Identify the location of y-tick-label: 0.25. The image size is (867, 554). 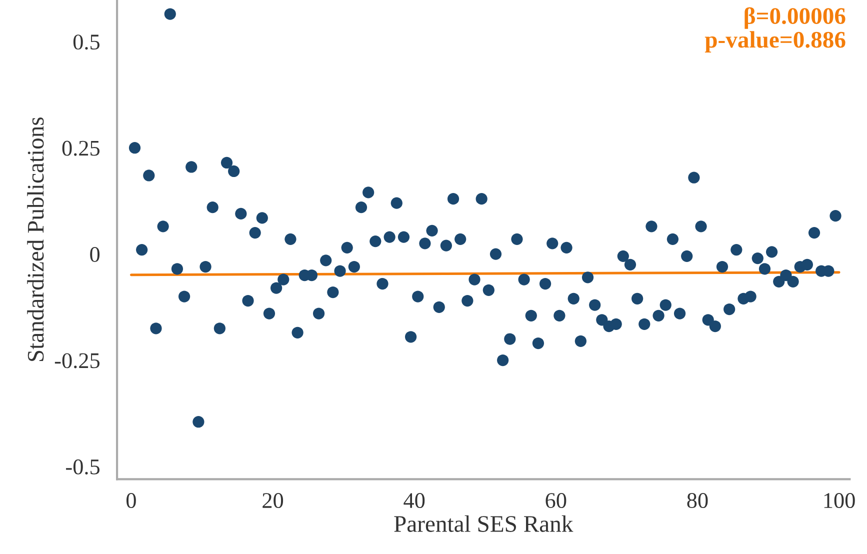
(81, 148).